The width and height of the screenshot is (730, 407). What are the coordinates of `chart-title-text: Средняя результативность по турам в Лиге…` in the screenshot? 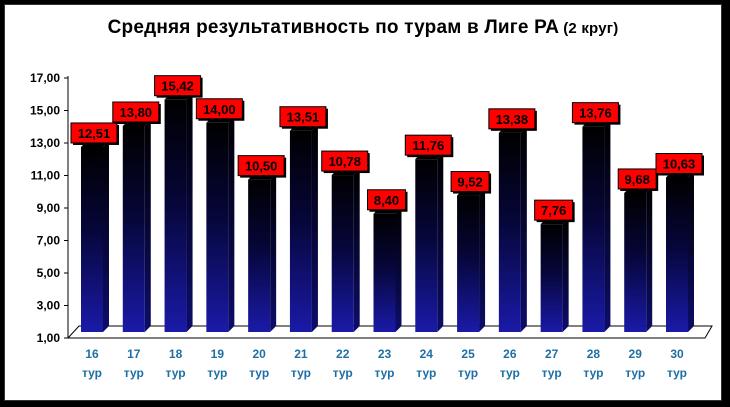 It's located at (333, 27).